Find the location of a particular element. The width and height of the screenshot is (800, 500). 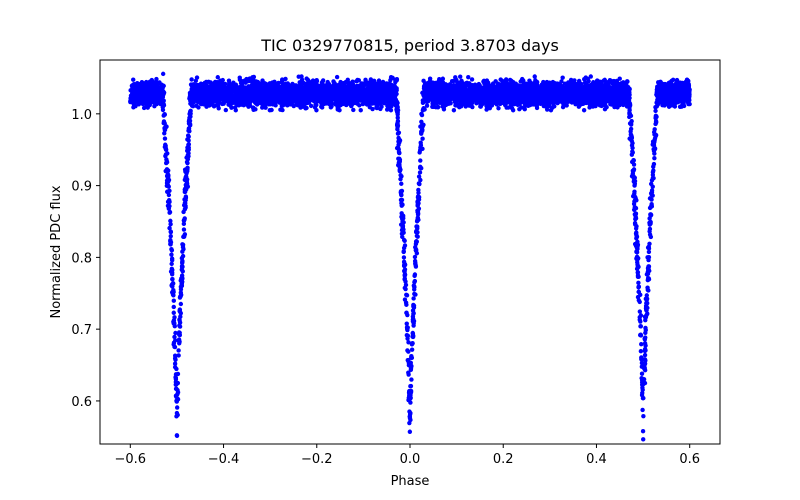

chart-title: TIC 0329770815, period 3.8703 days is located at coordinates (409, 45).